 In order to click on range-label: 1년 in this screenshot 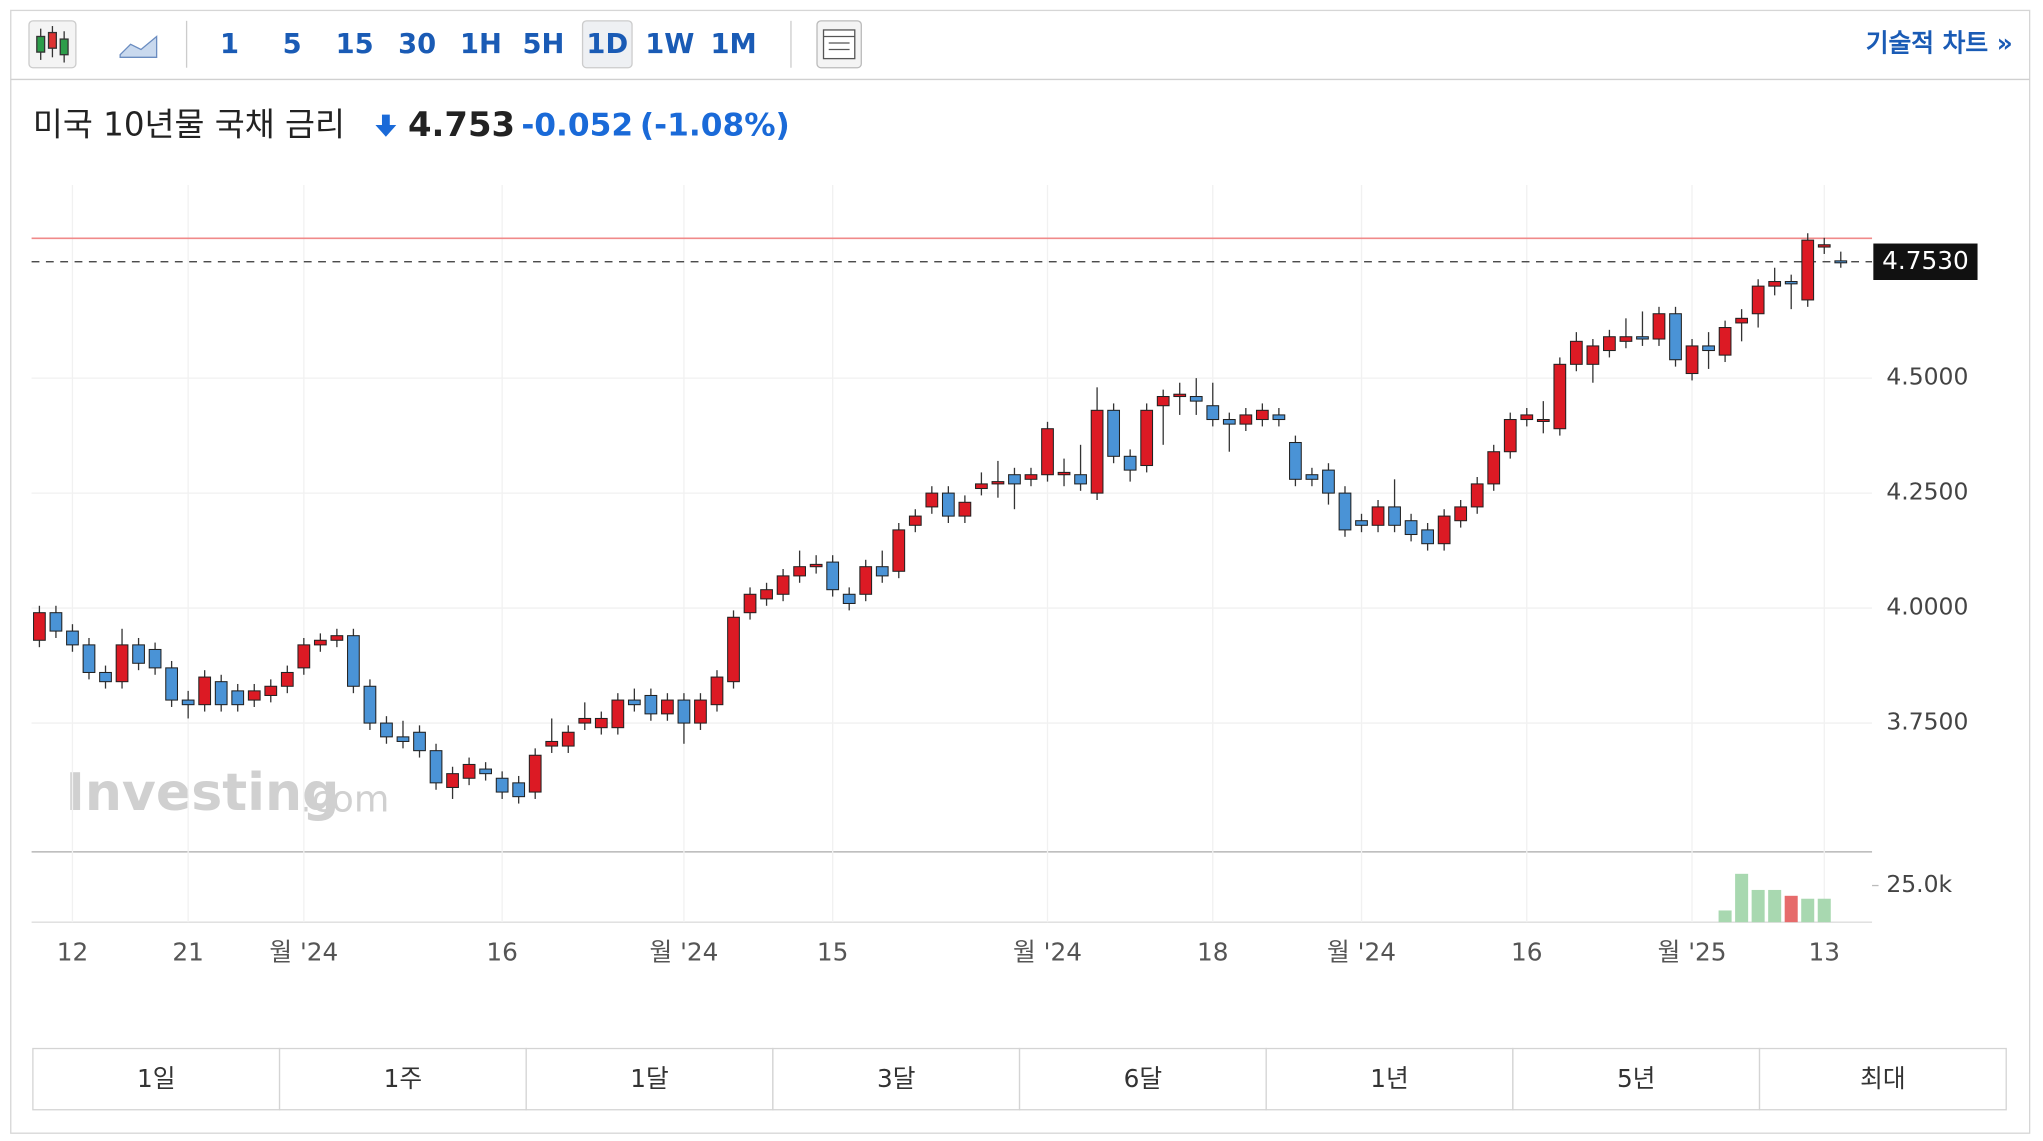, I will do `click(1389, 1078)`.